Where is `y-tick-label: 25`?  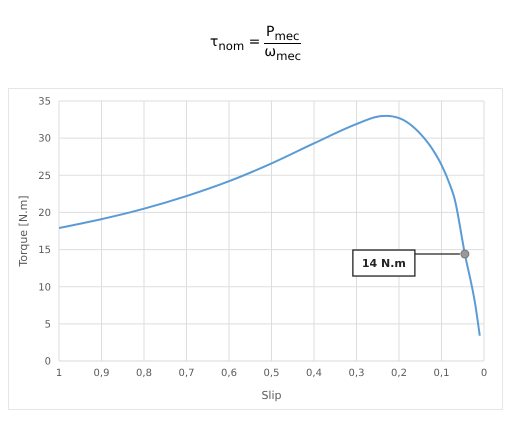 y-tick-label: 25 is located at coordinates (44, 176).